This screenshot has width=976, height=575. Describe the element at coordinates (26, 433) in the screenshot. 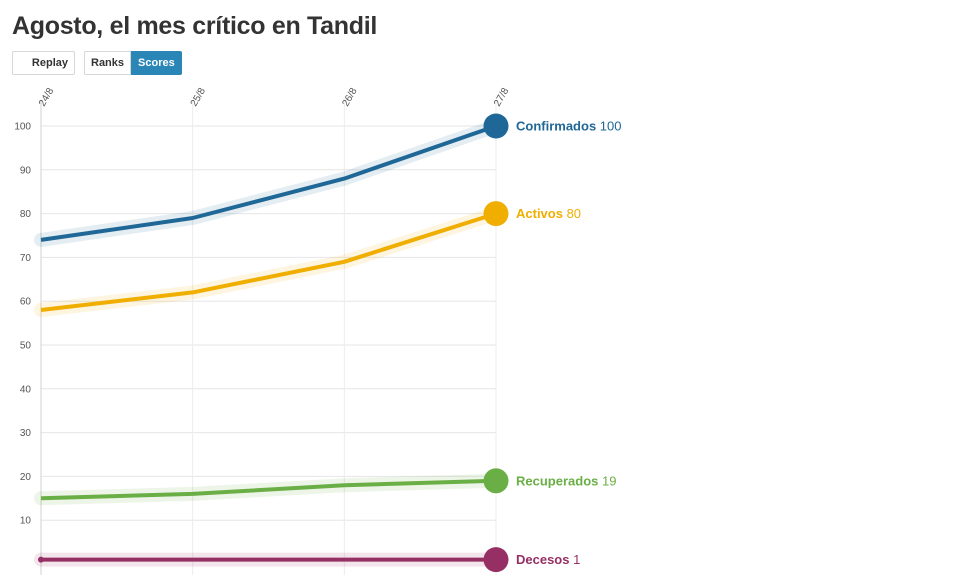

I see `y-tick-label: 30` at that location.